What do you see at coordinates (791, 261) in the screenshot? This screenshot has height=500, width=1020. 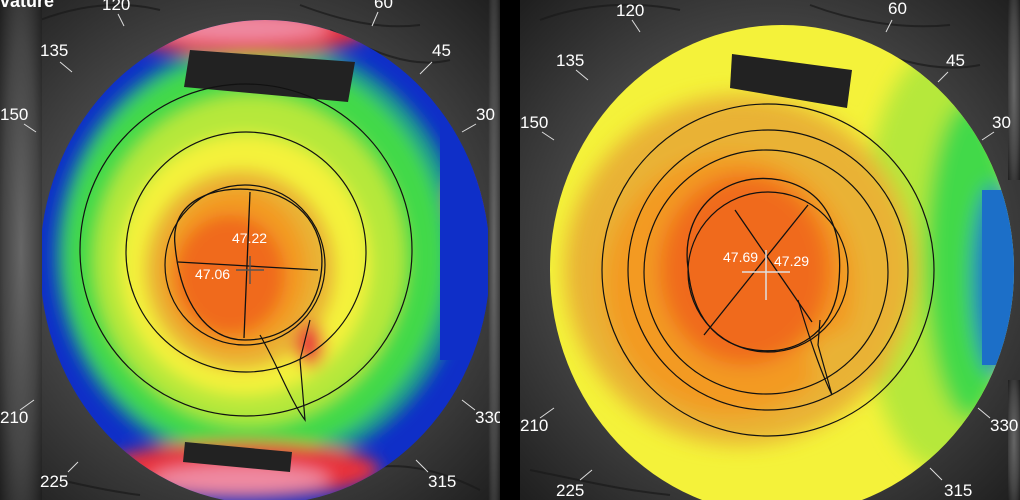 I see `k-value-right: 47.29` at bounding box center [791, 261].